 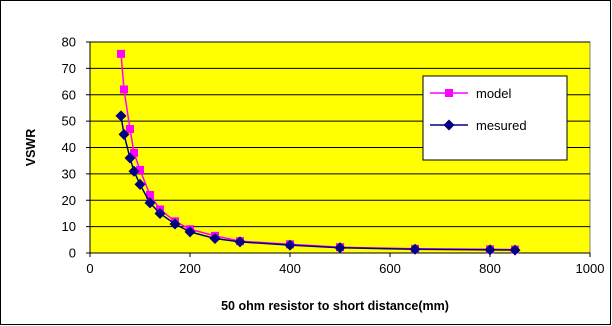 I want to click on y-tick-label: 70, so click(x=69, y=68).